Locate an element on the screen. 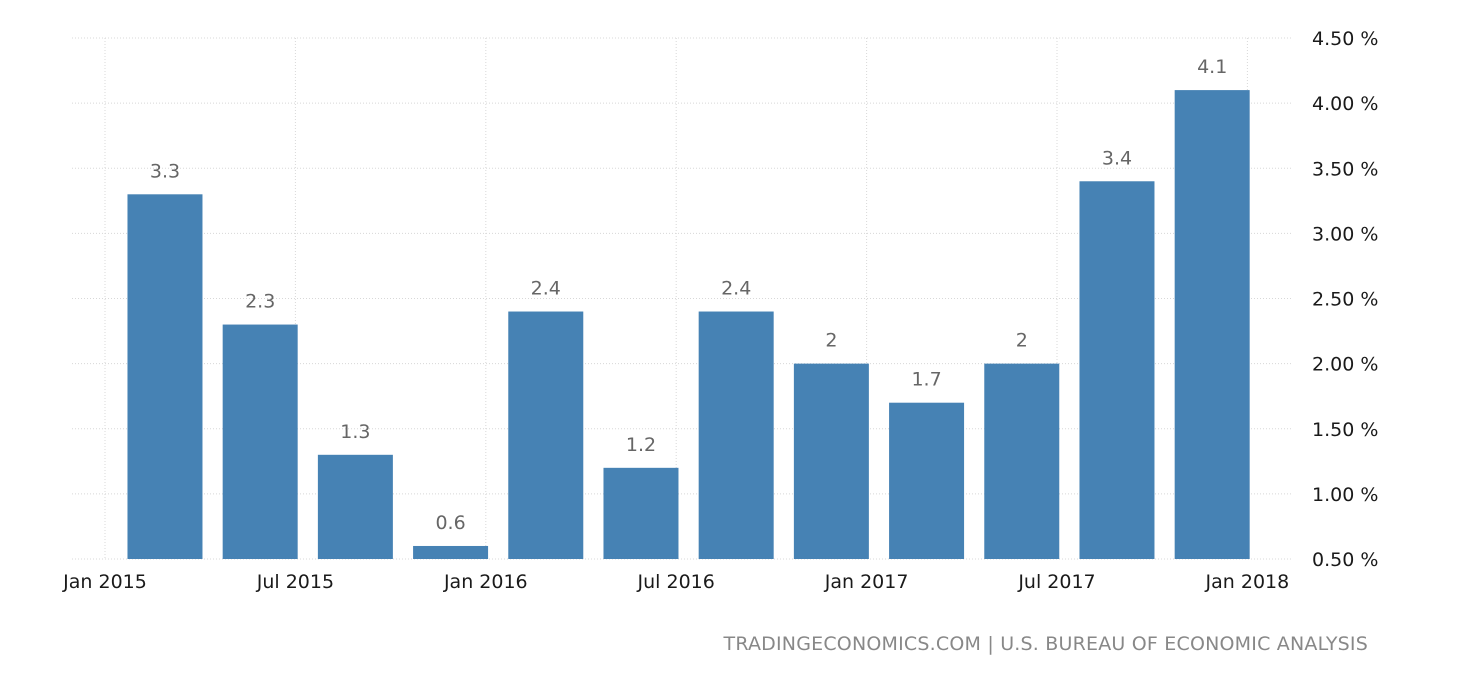 This screenshot has height=680, width=1460. x-tick-label: Jul 2016 is located at coordinates (676, 582).